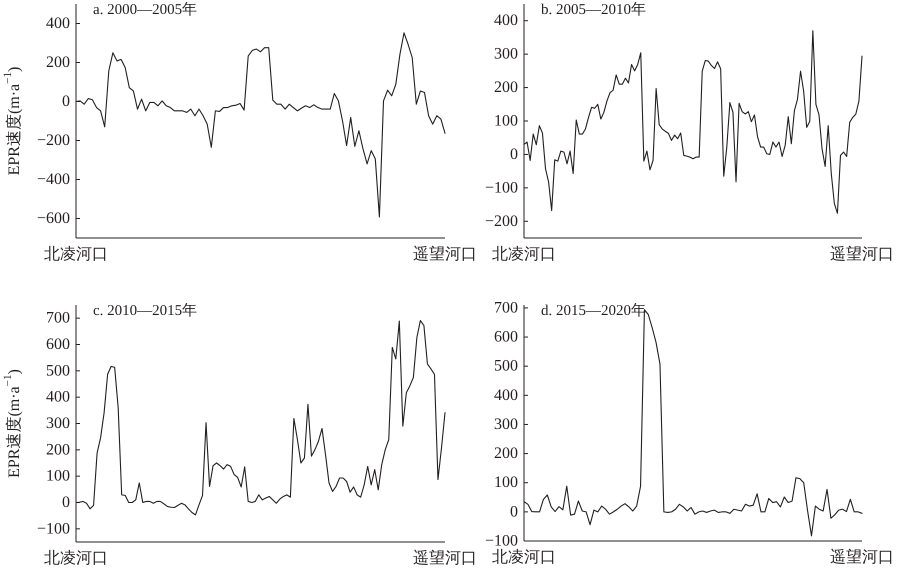  I want to click on chart-title: c. 2010—2015年, so click(145, 310).